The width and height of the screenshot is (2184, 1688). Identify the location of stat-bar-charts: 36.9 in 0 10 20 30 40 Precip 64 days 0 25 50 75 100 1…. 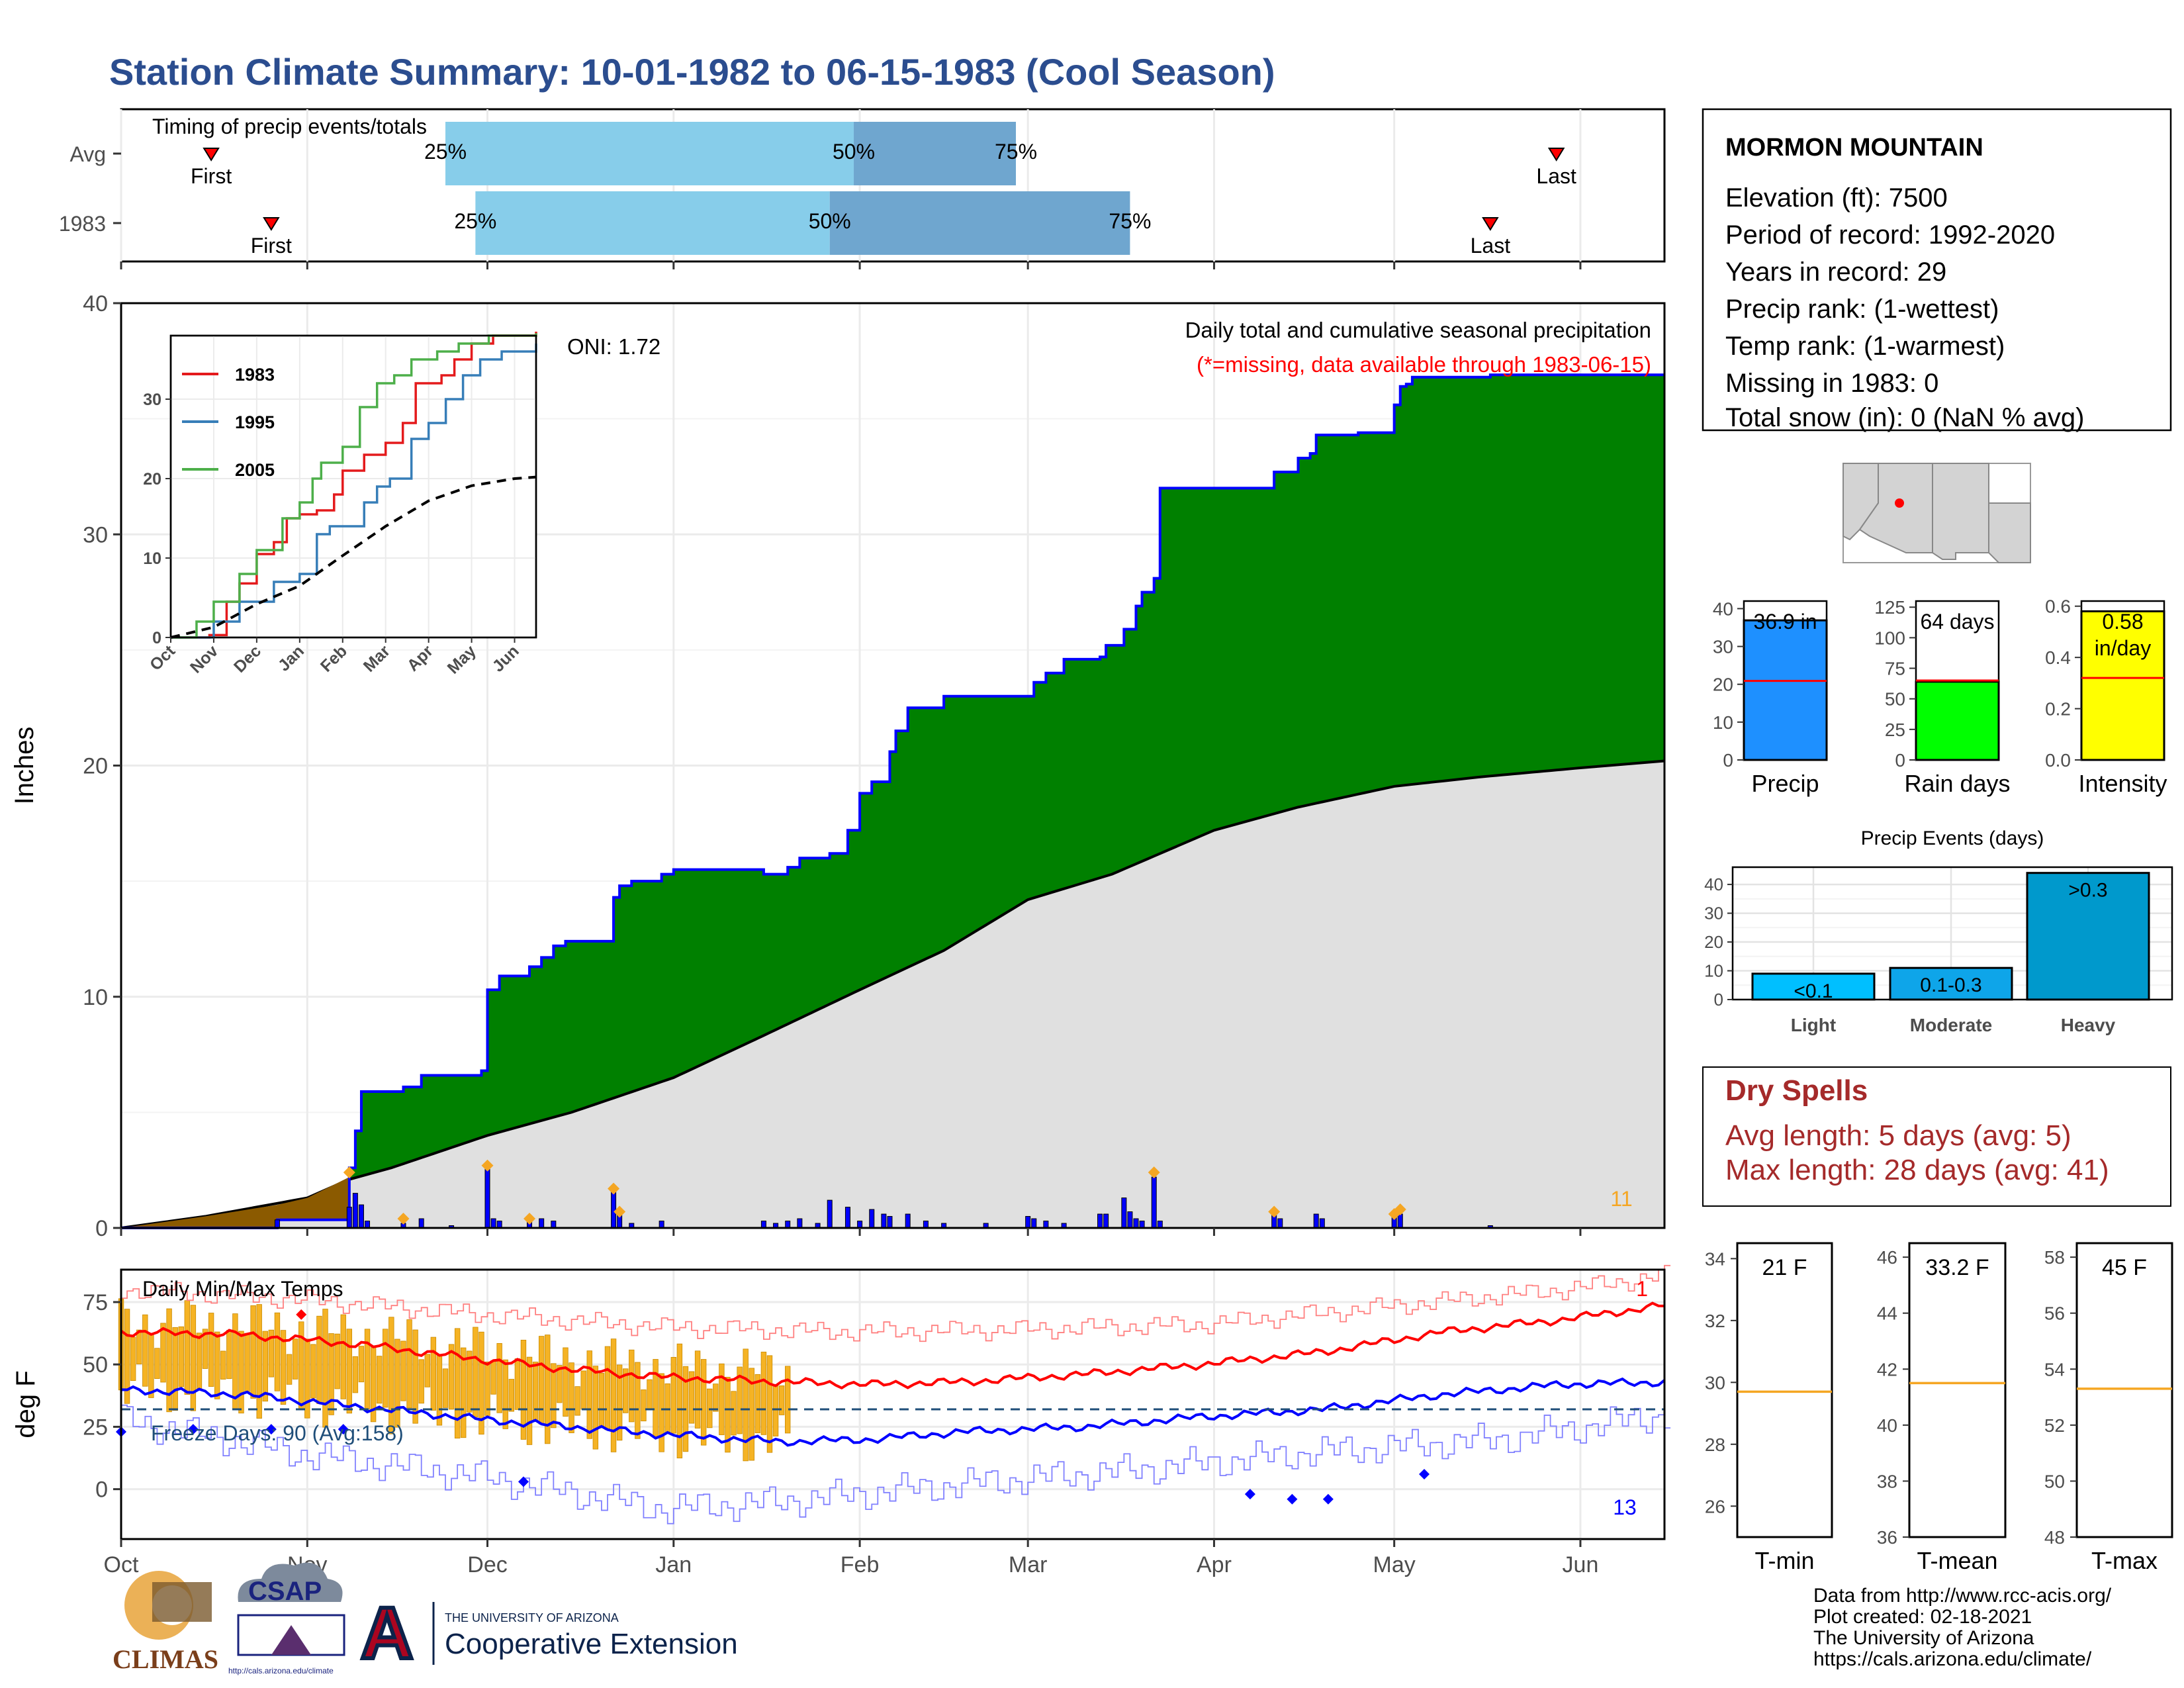
(1940, 696).